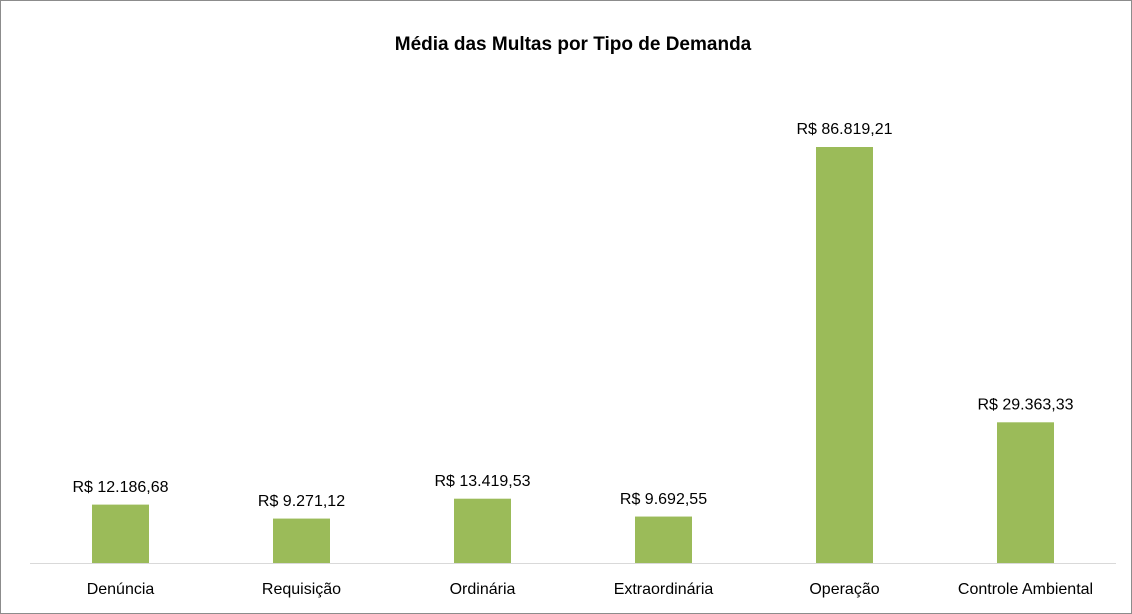 The width and height of the screenshot is (1132, 614). Describe the element at coordinates (482, 481) in the screenshot. I see `data-label: R$ 13.419,53` at that location.